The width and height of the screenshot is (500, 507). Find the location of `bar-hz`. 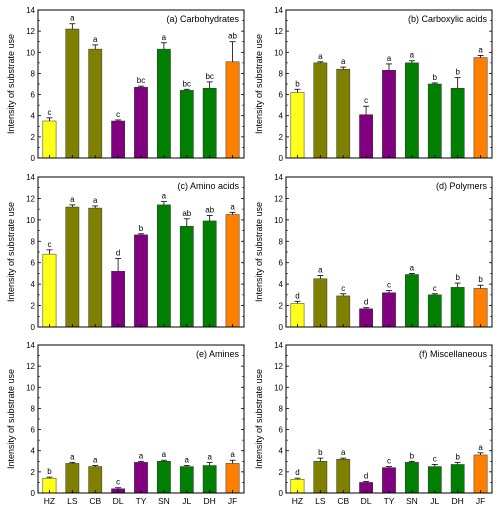

bar-hz is located at coordinates (297, 125).